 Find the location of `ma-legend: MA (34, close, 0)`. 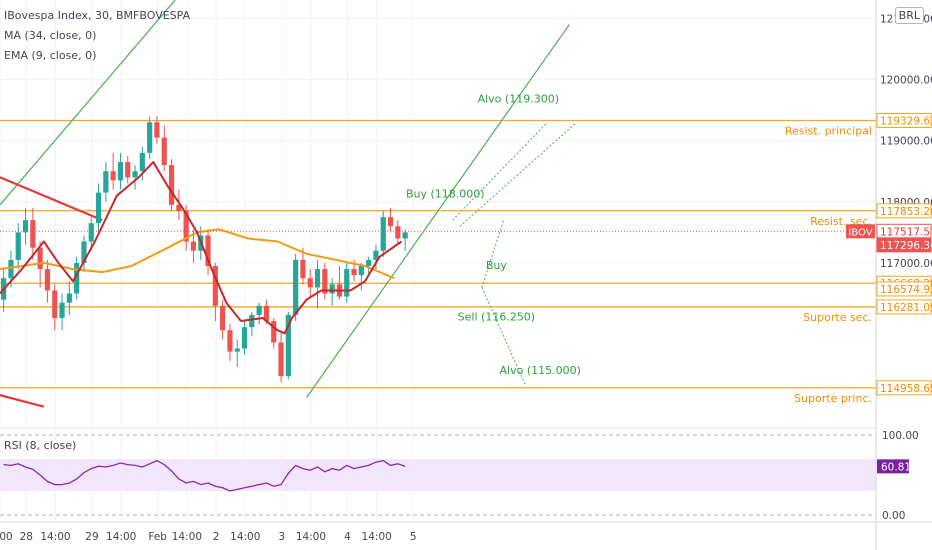

ma-legend: MA (34, close, 0) is located at coordinates (50, 35).